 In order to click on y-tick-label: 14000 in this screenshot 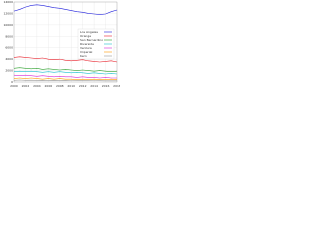, I will do `click(8, 2)`.